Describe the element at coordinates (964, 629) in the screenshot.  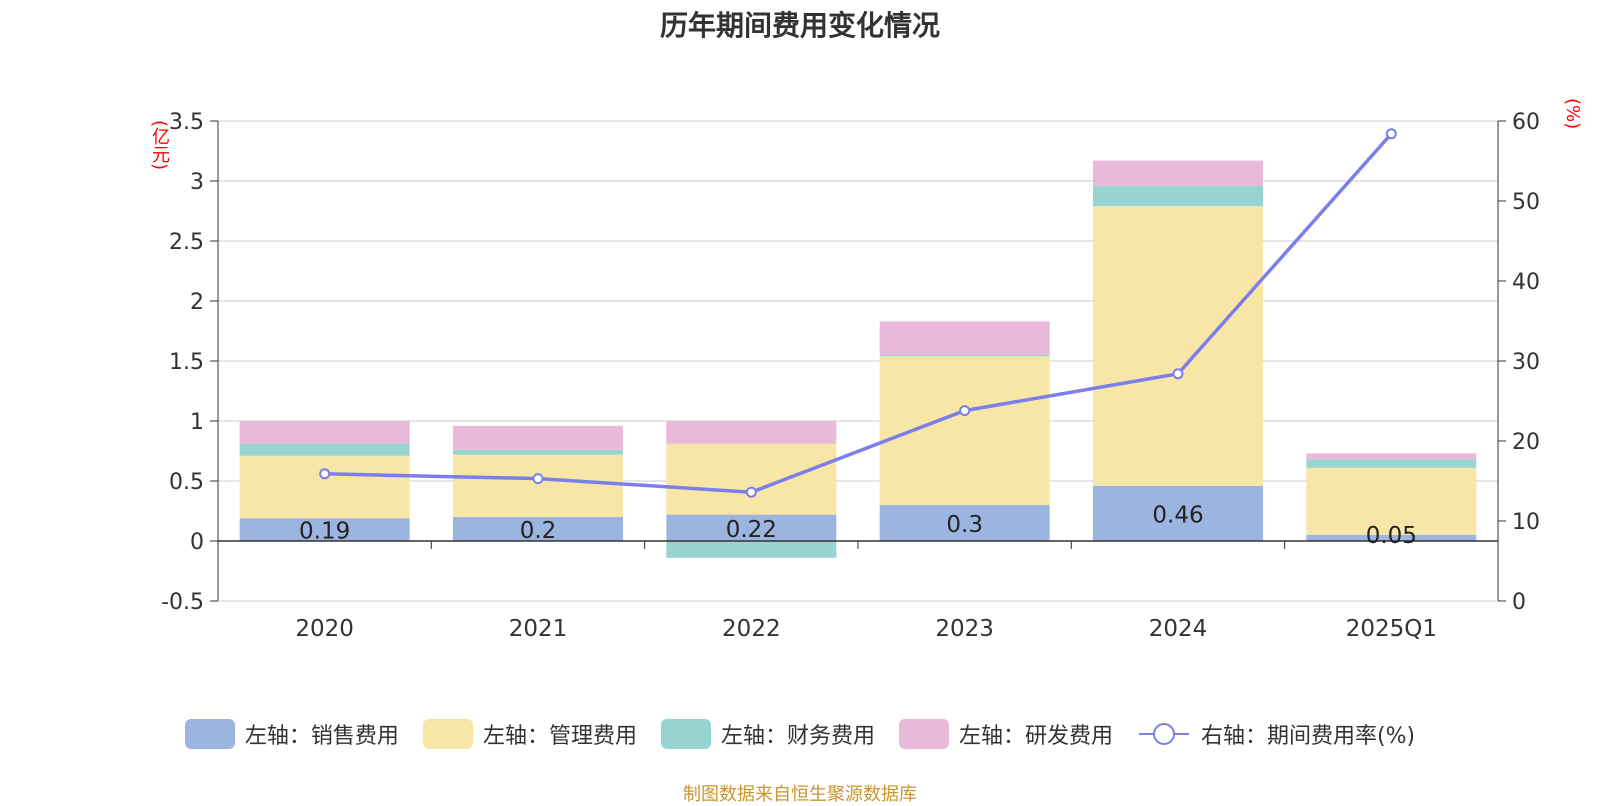
I see `category-label: 2023` at that location.